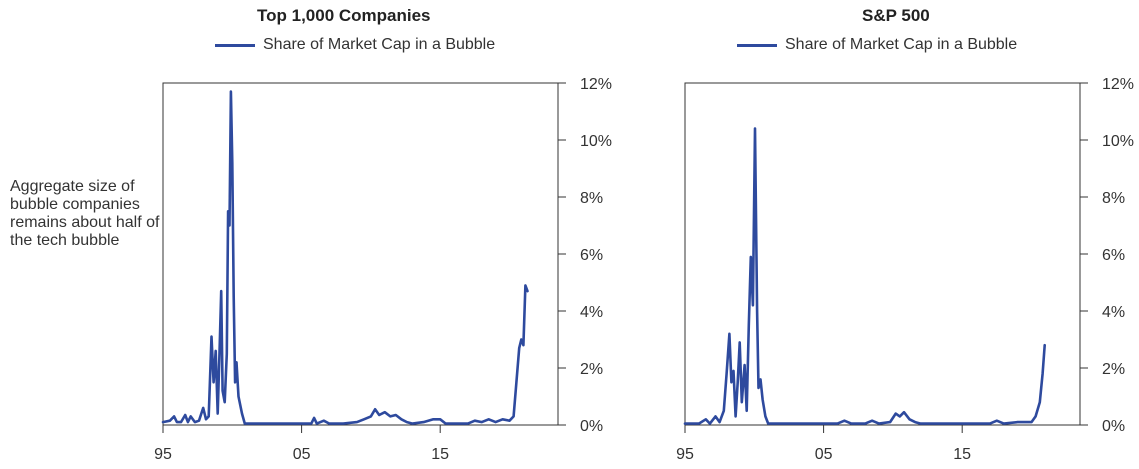 This screenshot has width=1139, height=469. I want to click on chart-title: Top 1,000 Companies, so click(344, 15).